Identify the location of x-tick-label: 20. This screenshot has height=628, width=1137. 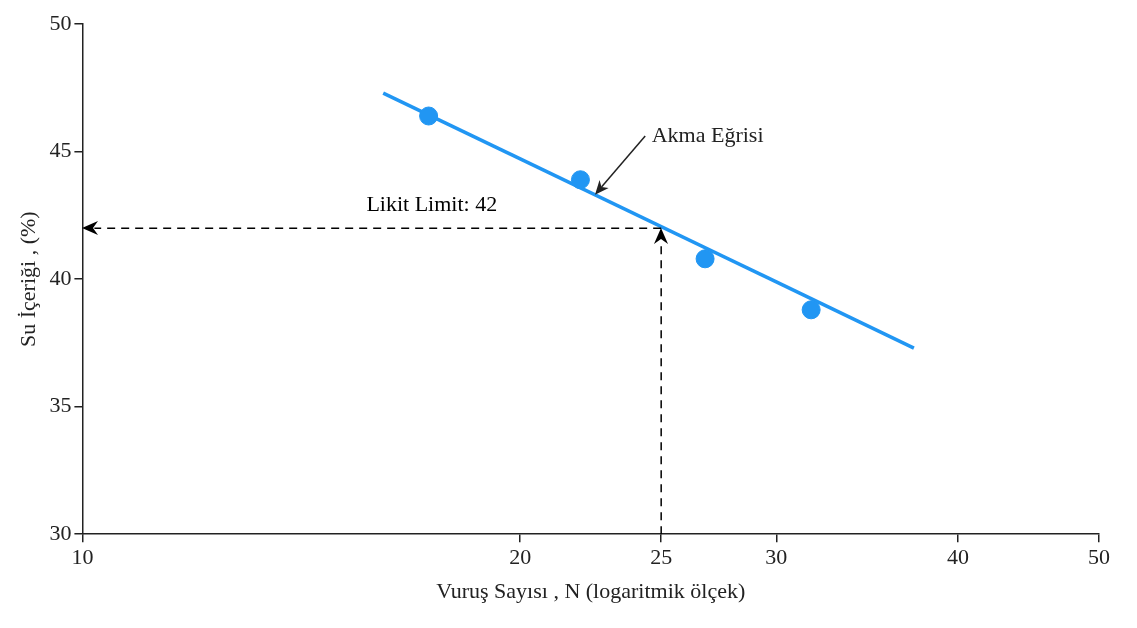
(520, 557).